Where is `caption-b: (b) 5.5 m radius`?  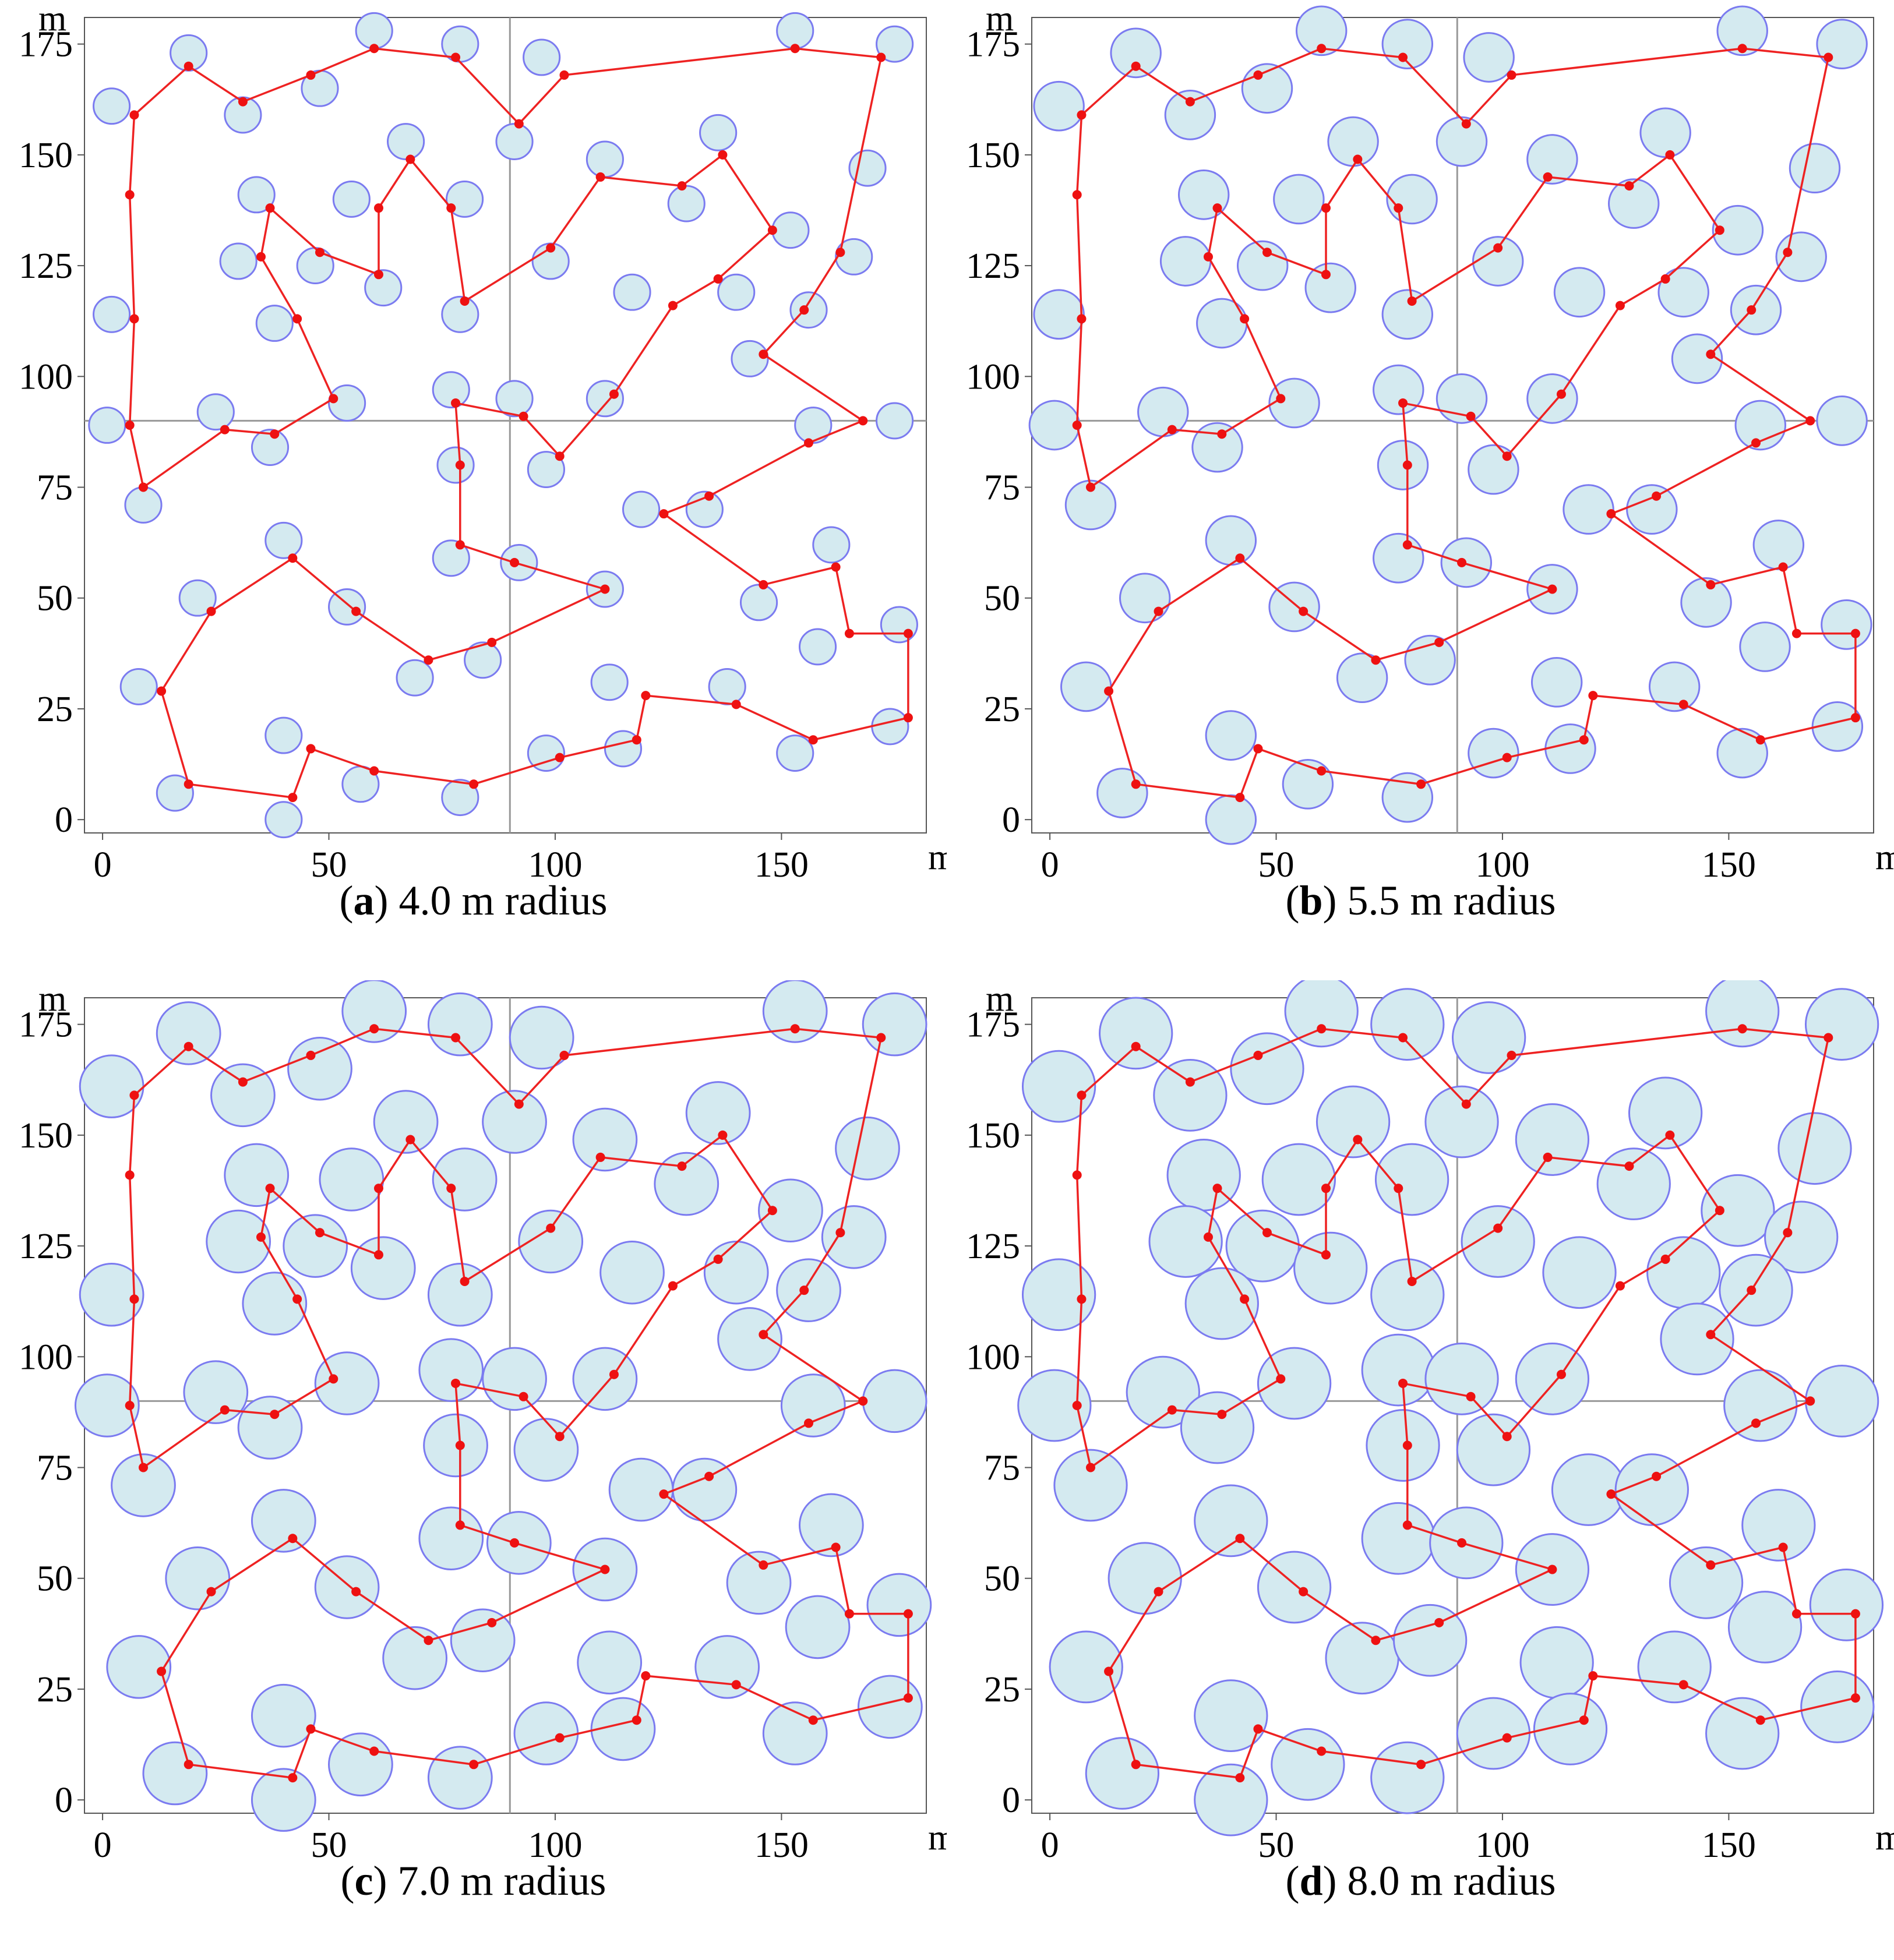
caption-b: (b) 5.5 m radius is located at coordinates (1420, 900).